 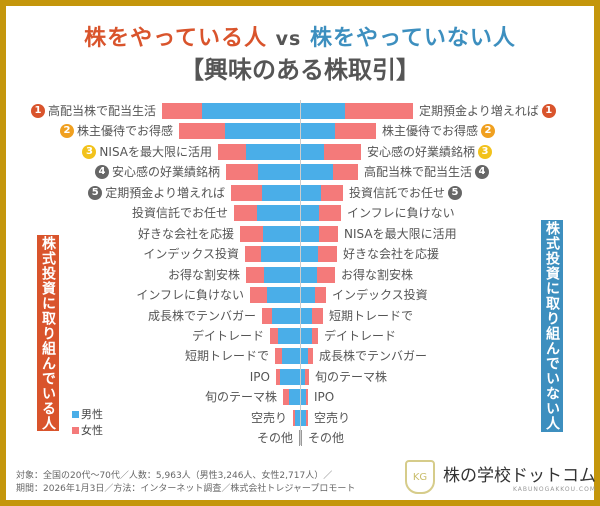 I want to click on right-category-label: 株主優待でお得感 2, so click(x=440, y=131).